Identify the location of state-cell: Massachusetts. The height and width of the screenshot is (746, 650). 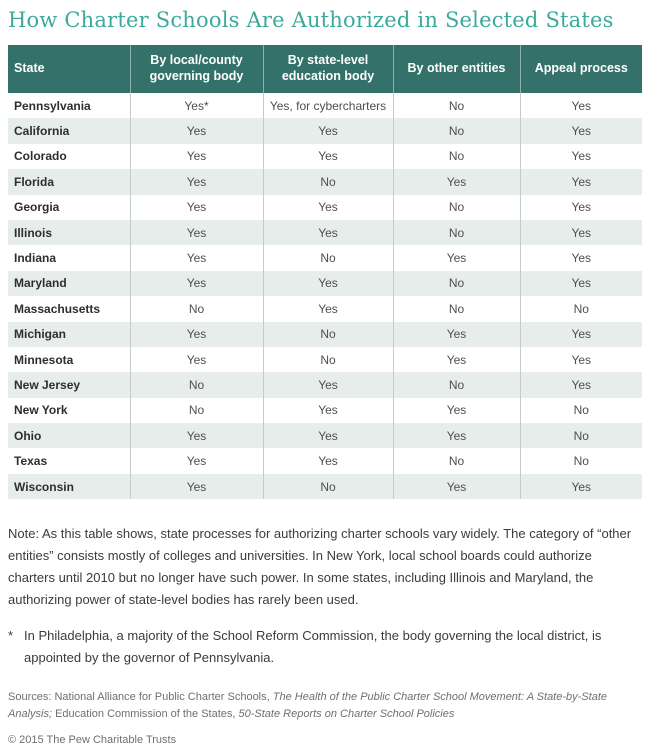
(57, 308).